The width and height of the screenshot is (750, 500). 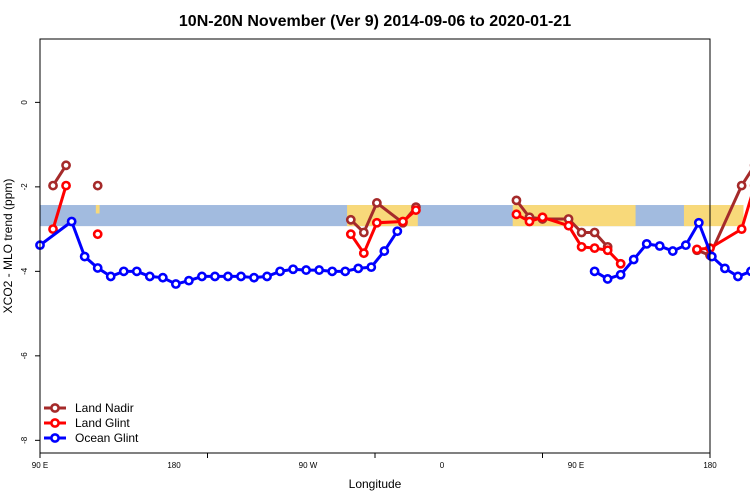 I want to click on y-tick-label-4: -8, so click(x=24, y=440).